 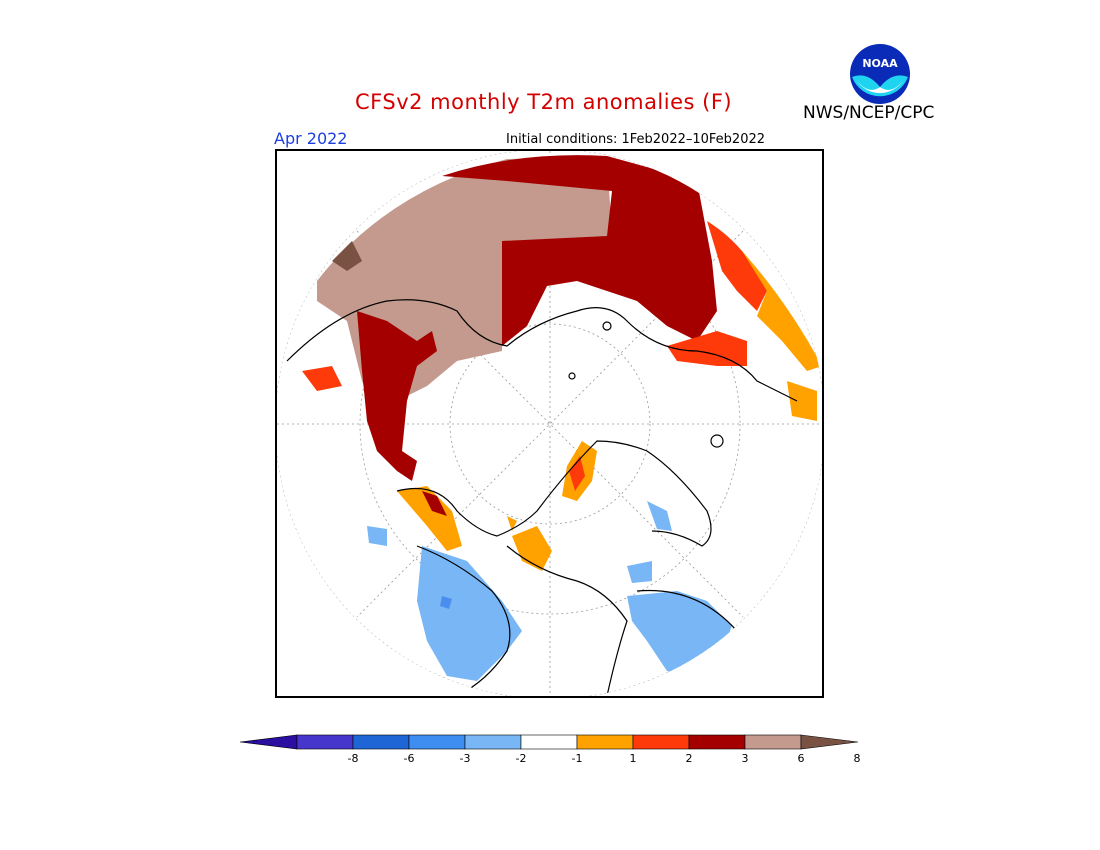 I want to click on initial-conditions: Initial conditions: 1Feb2022–10Feb2022, so click(x=636, y=139).